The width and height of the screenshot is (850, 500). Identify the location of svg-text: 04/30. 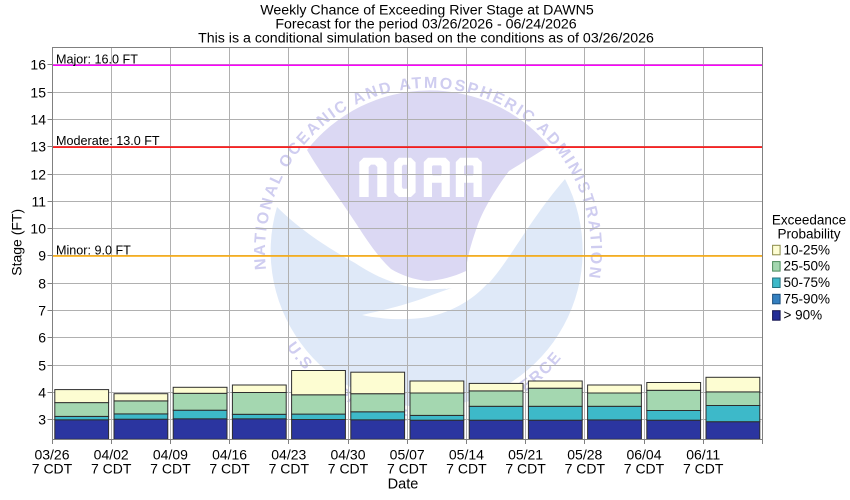
(347, 455).